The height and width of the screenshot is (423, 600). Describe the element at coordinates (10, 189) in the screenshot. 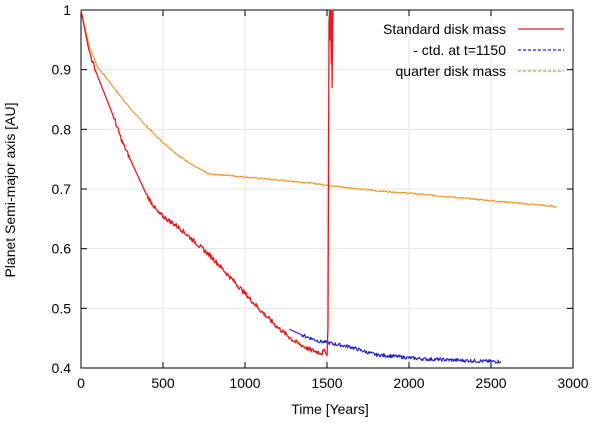

I see `y-axis-title: Planet Semi-major axis [AU]` at that location.